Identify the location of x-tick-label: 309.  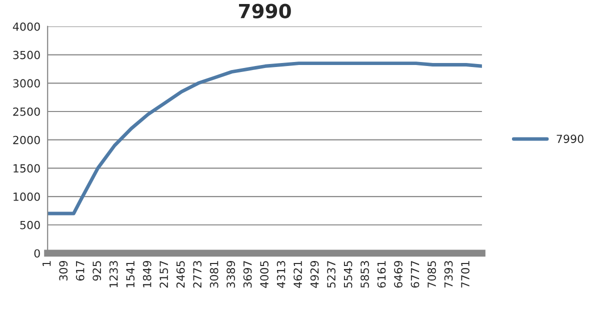
(63, 270).